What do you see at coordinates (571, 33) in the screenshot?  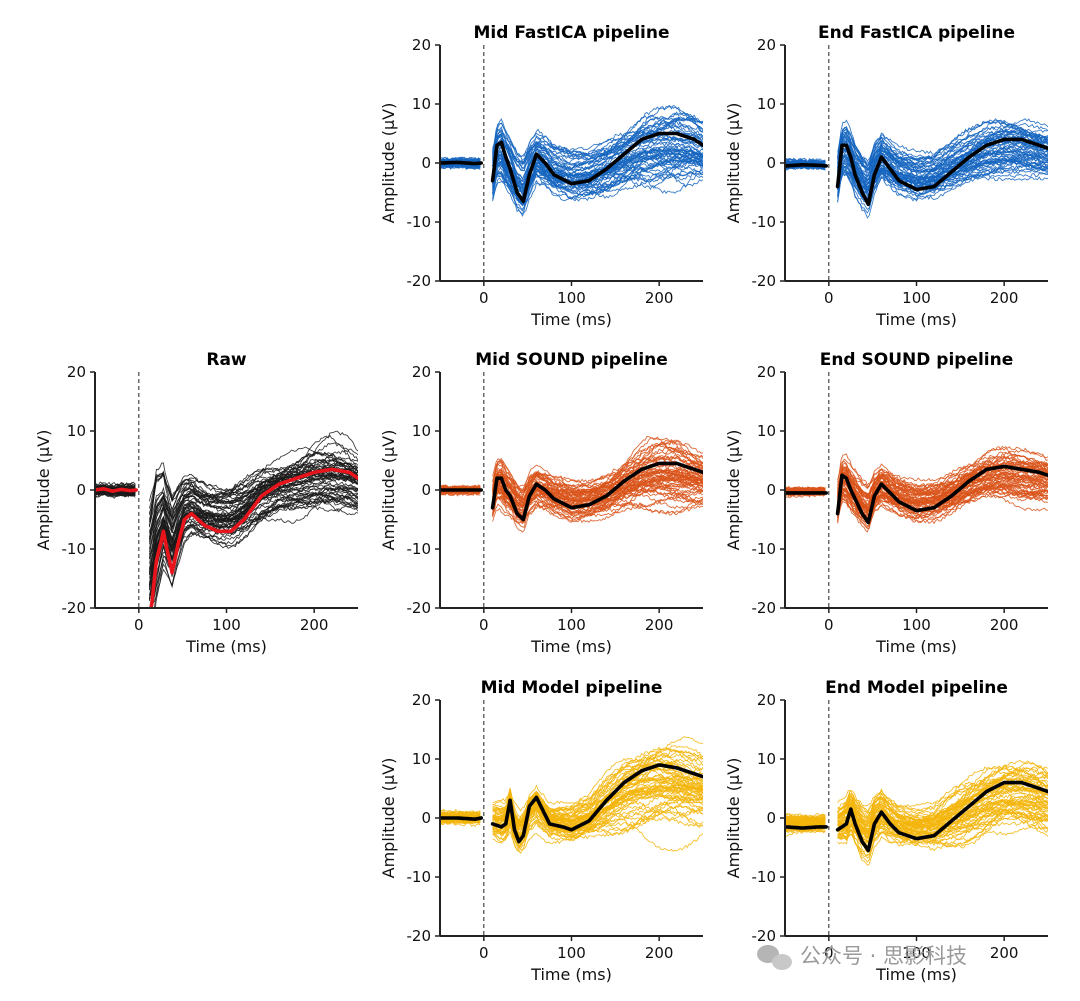 I see `panel-title: Mid FastICA pipeline` at bounding box center [571, 33].